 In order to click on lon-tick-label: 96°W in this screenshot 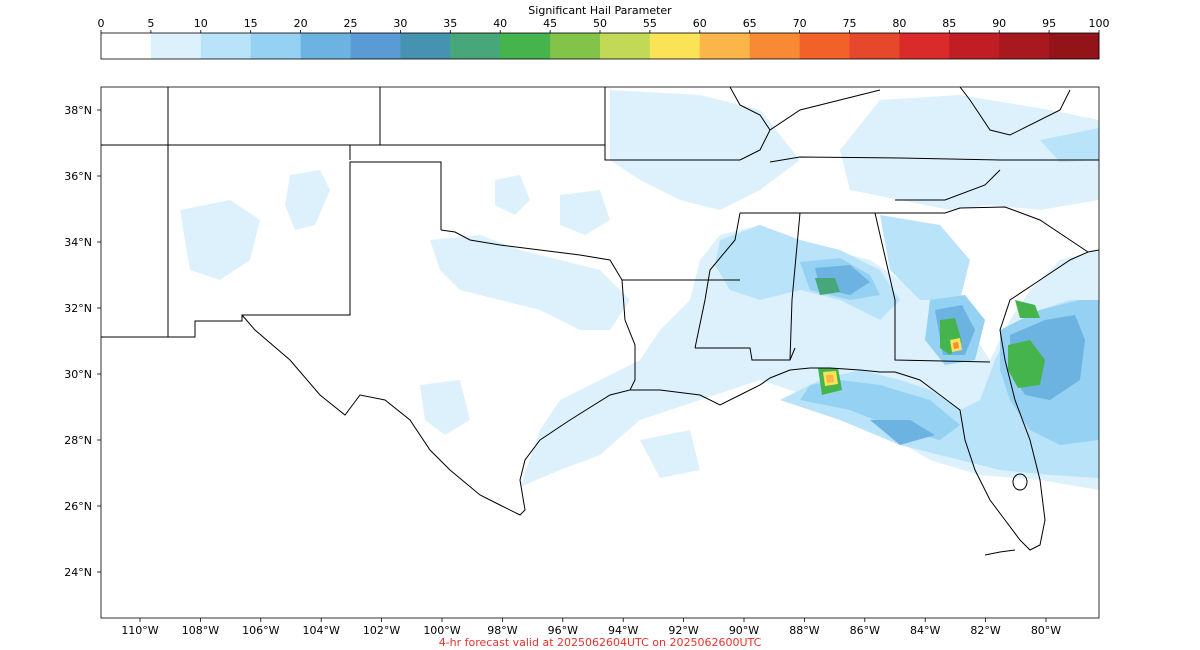, I will do `click(563, 630)`.